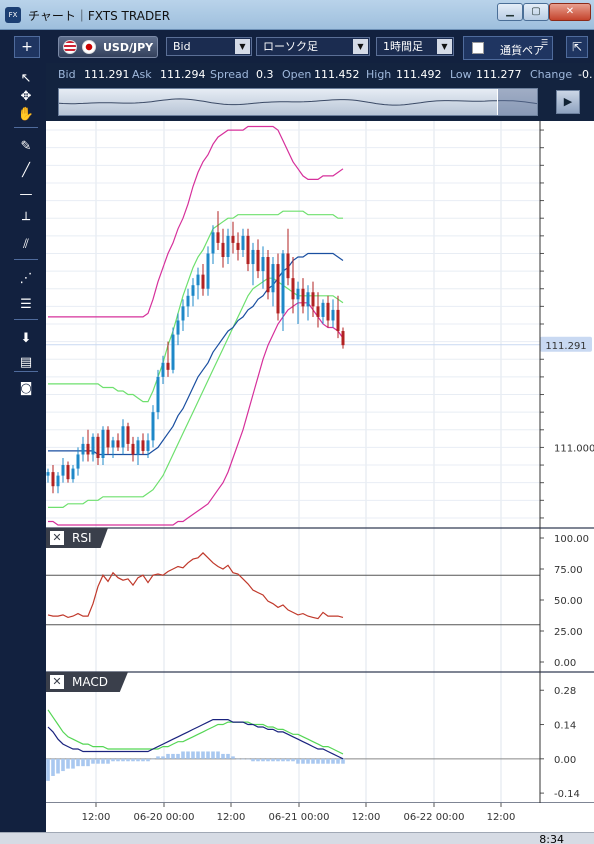  I want to click on pen-tool-icon: ✎, so click(26, 146).